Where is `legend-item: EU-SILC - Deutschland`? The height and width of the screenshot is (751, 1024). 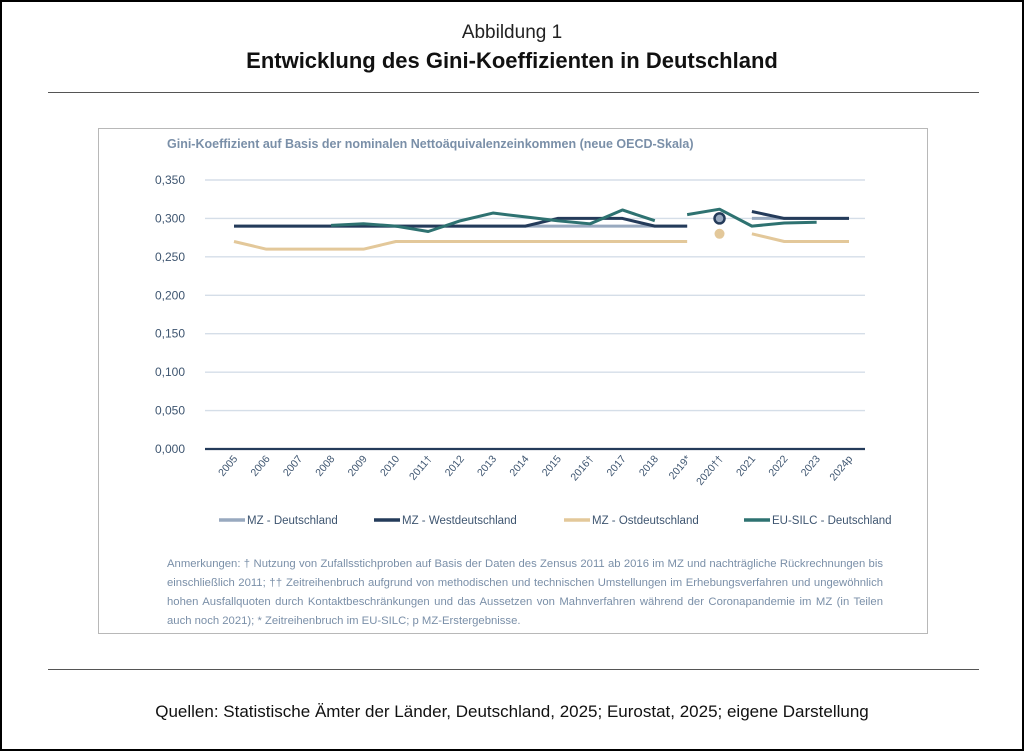
legend-item: EU-SILC - Deutschland is located at coordinates (818, 521).